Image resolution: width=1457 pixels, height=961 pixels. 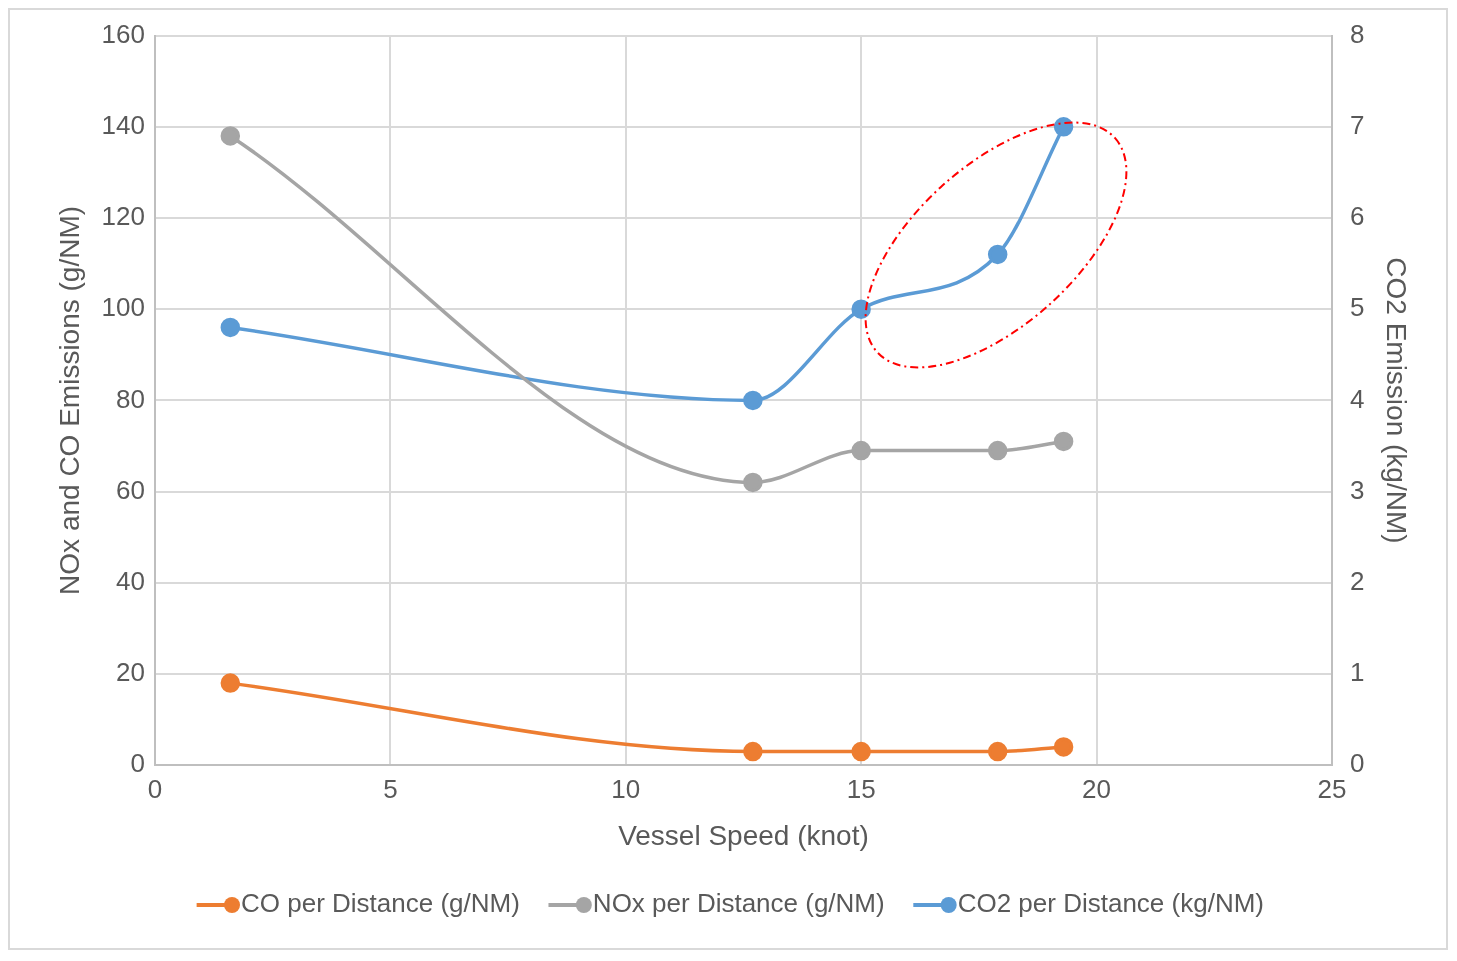 What do you see at coordinates (1110, 903) in the screenshot?
I see `legend-label: CO2 per Distance (kg/NM)` at bounding box center [1110, 903].